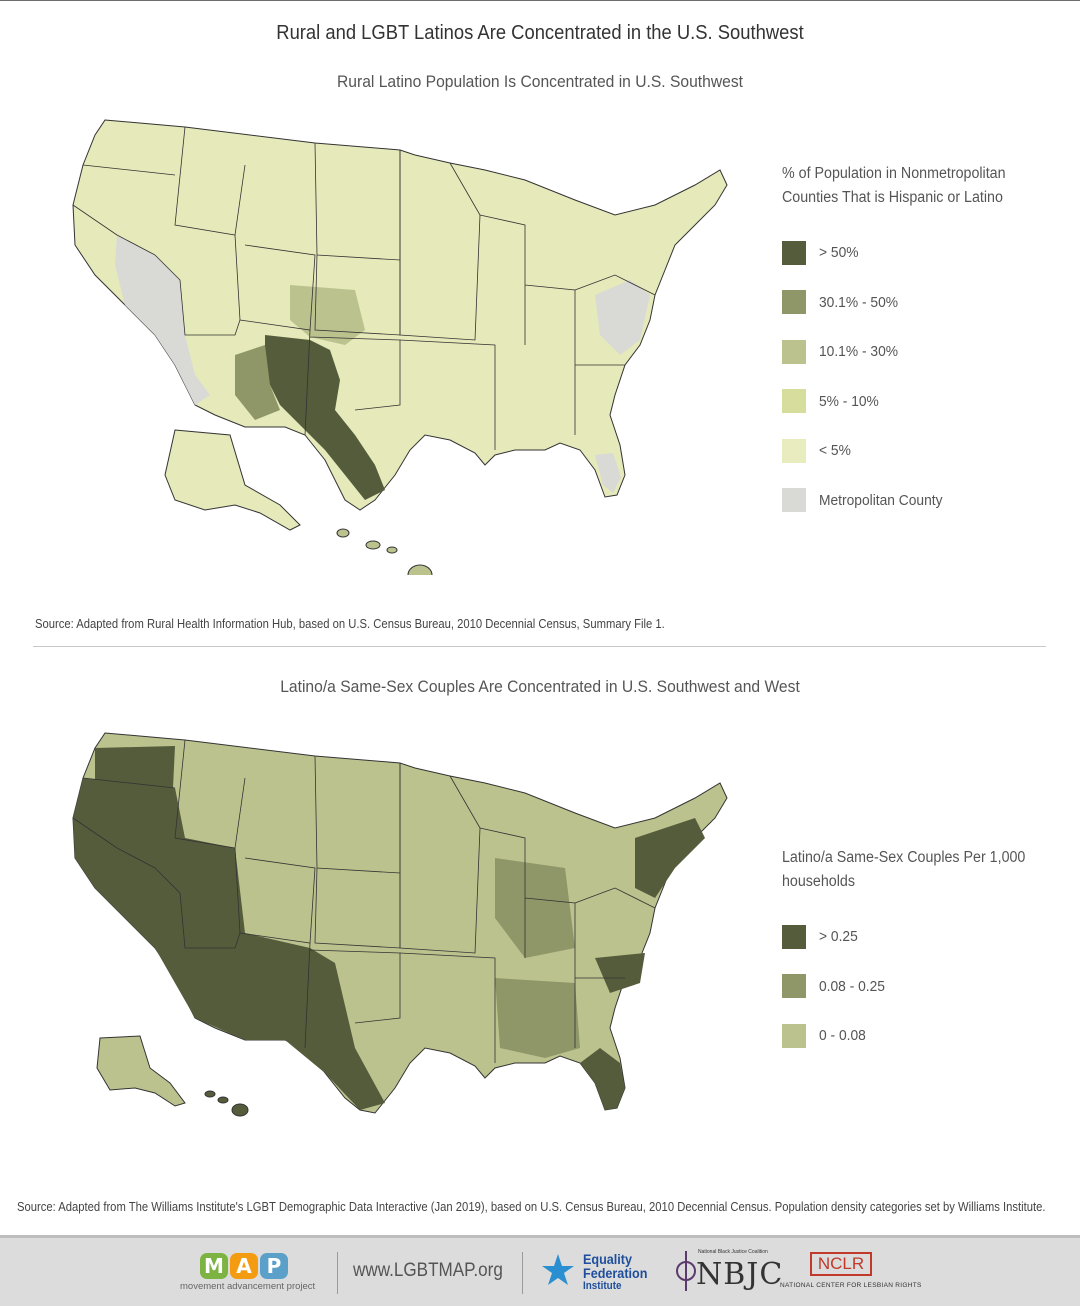  What do you see at coordinates (537, 1018) in the screenshot?
I see `region-southeast-mid` at bounding box center [537, 1018].